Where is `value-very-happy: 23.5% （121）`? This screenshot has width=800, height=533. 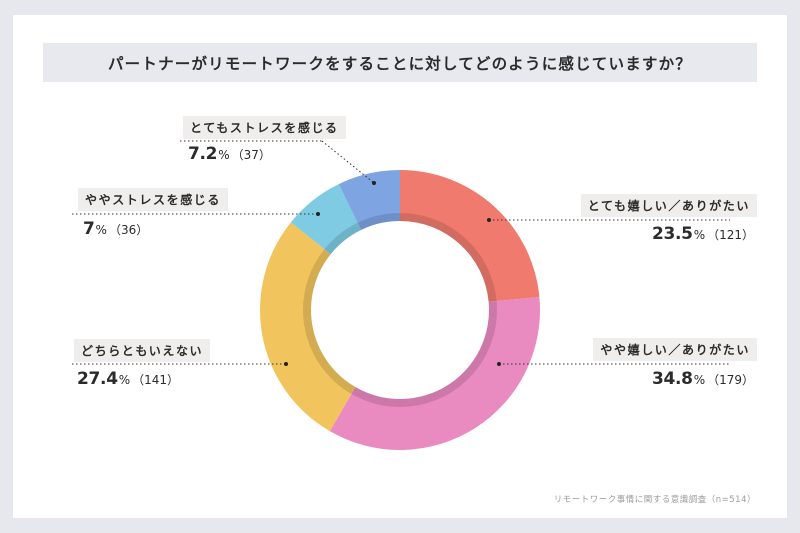 value-very-happy: 23.5% （121） is located at coordinates (703, 234).